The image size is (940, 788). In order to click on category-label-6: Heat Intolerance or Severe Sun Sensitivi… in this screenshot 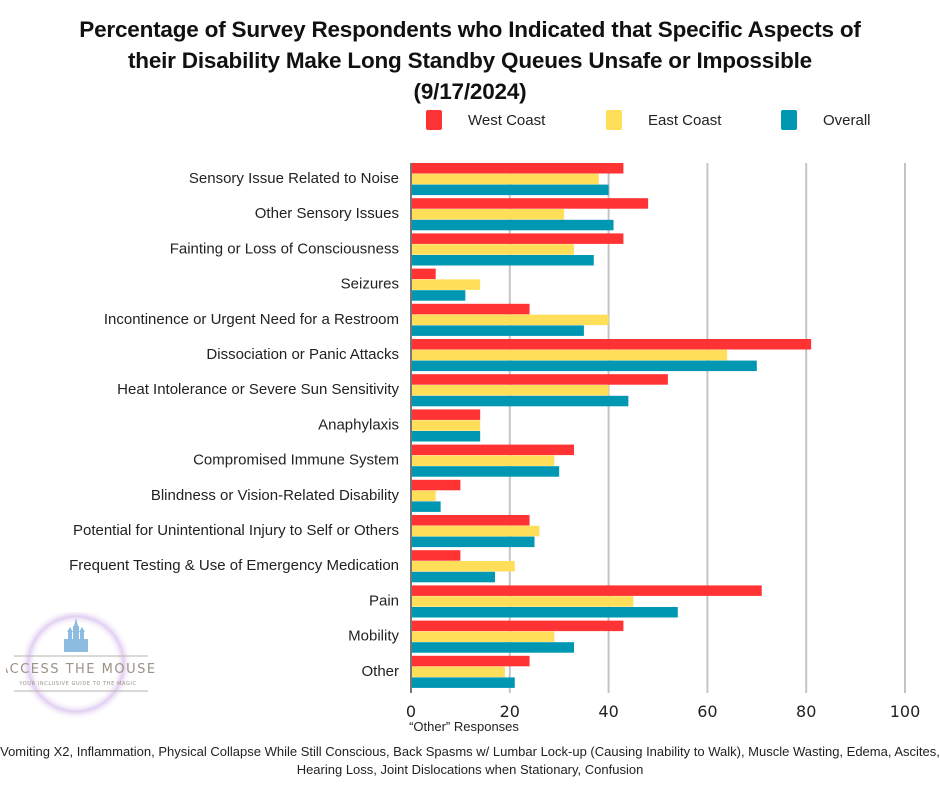, I will do `click(258, 389)`.